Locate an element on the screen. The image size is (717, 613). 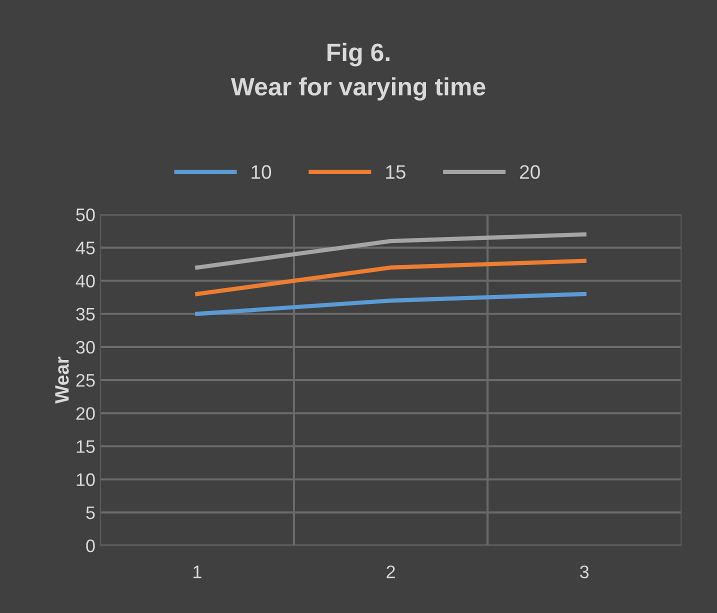
y-tick-label: 35 is located at coordinates (85, 314).